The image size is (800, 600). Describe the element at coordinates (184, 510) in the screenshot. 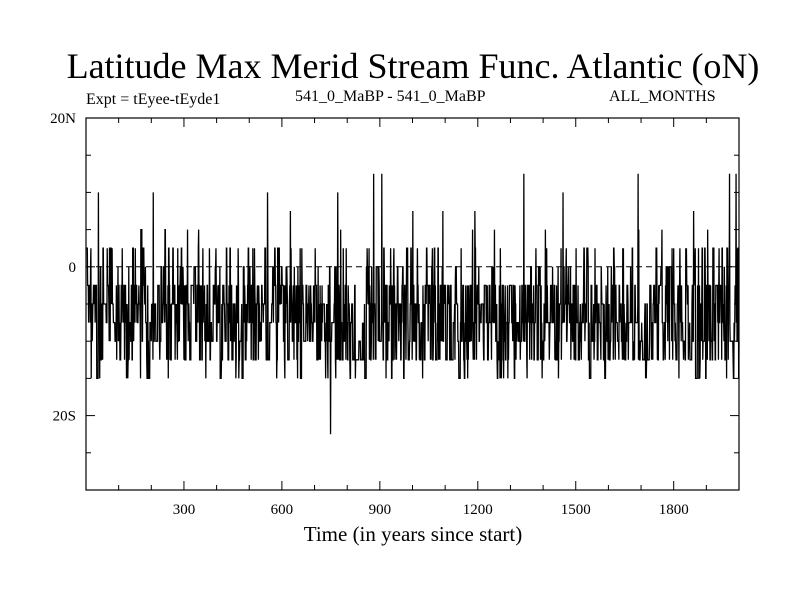

I see `x-tick-label: 300` at that location.